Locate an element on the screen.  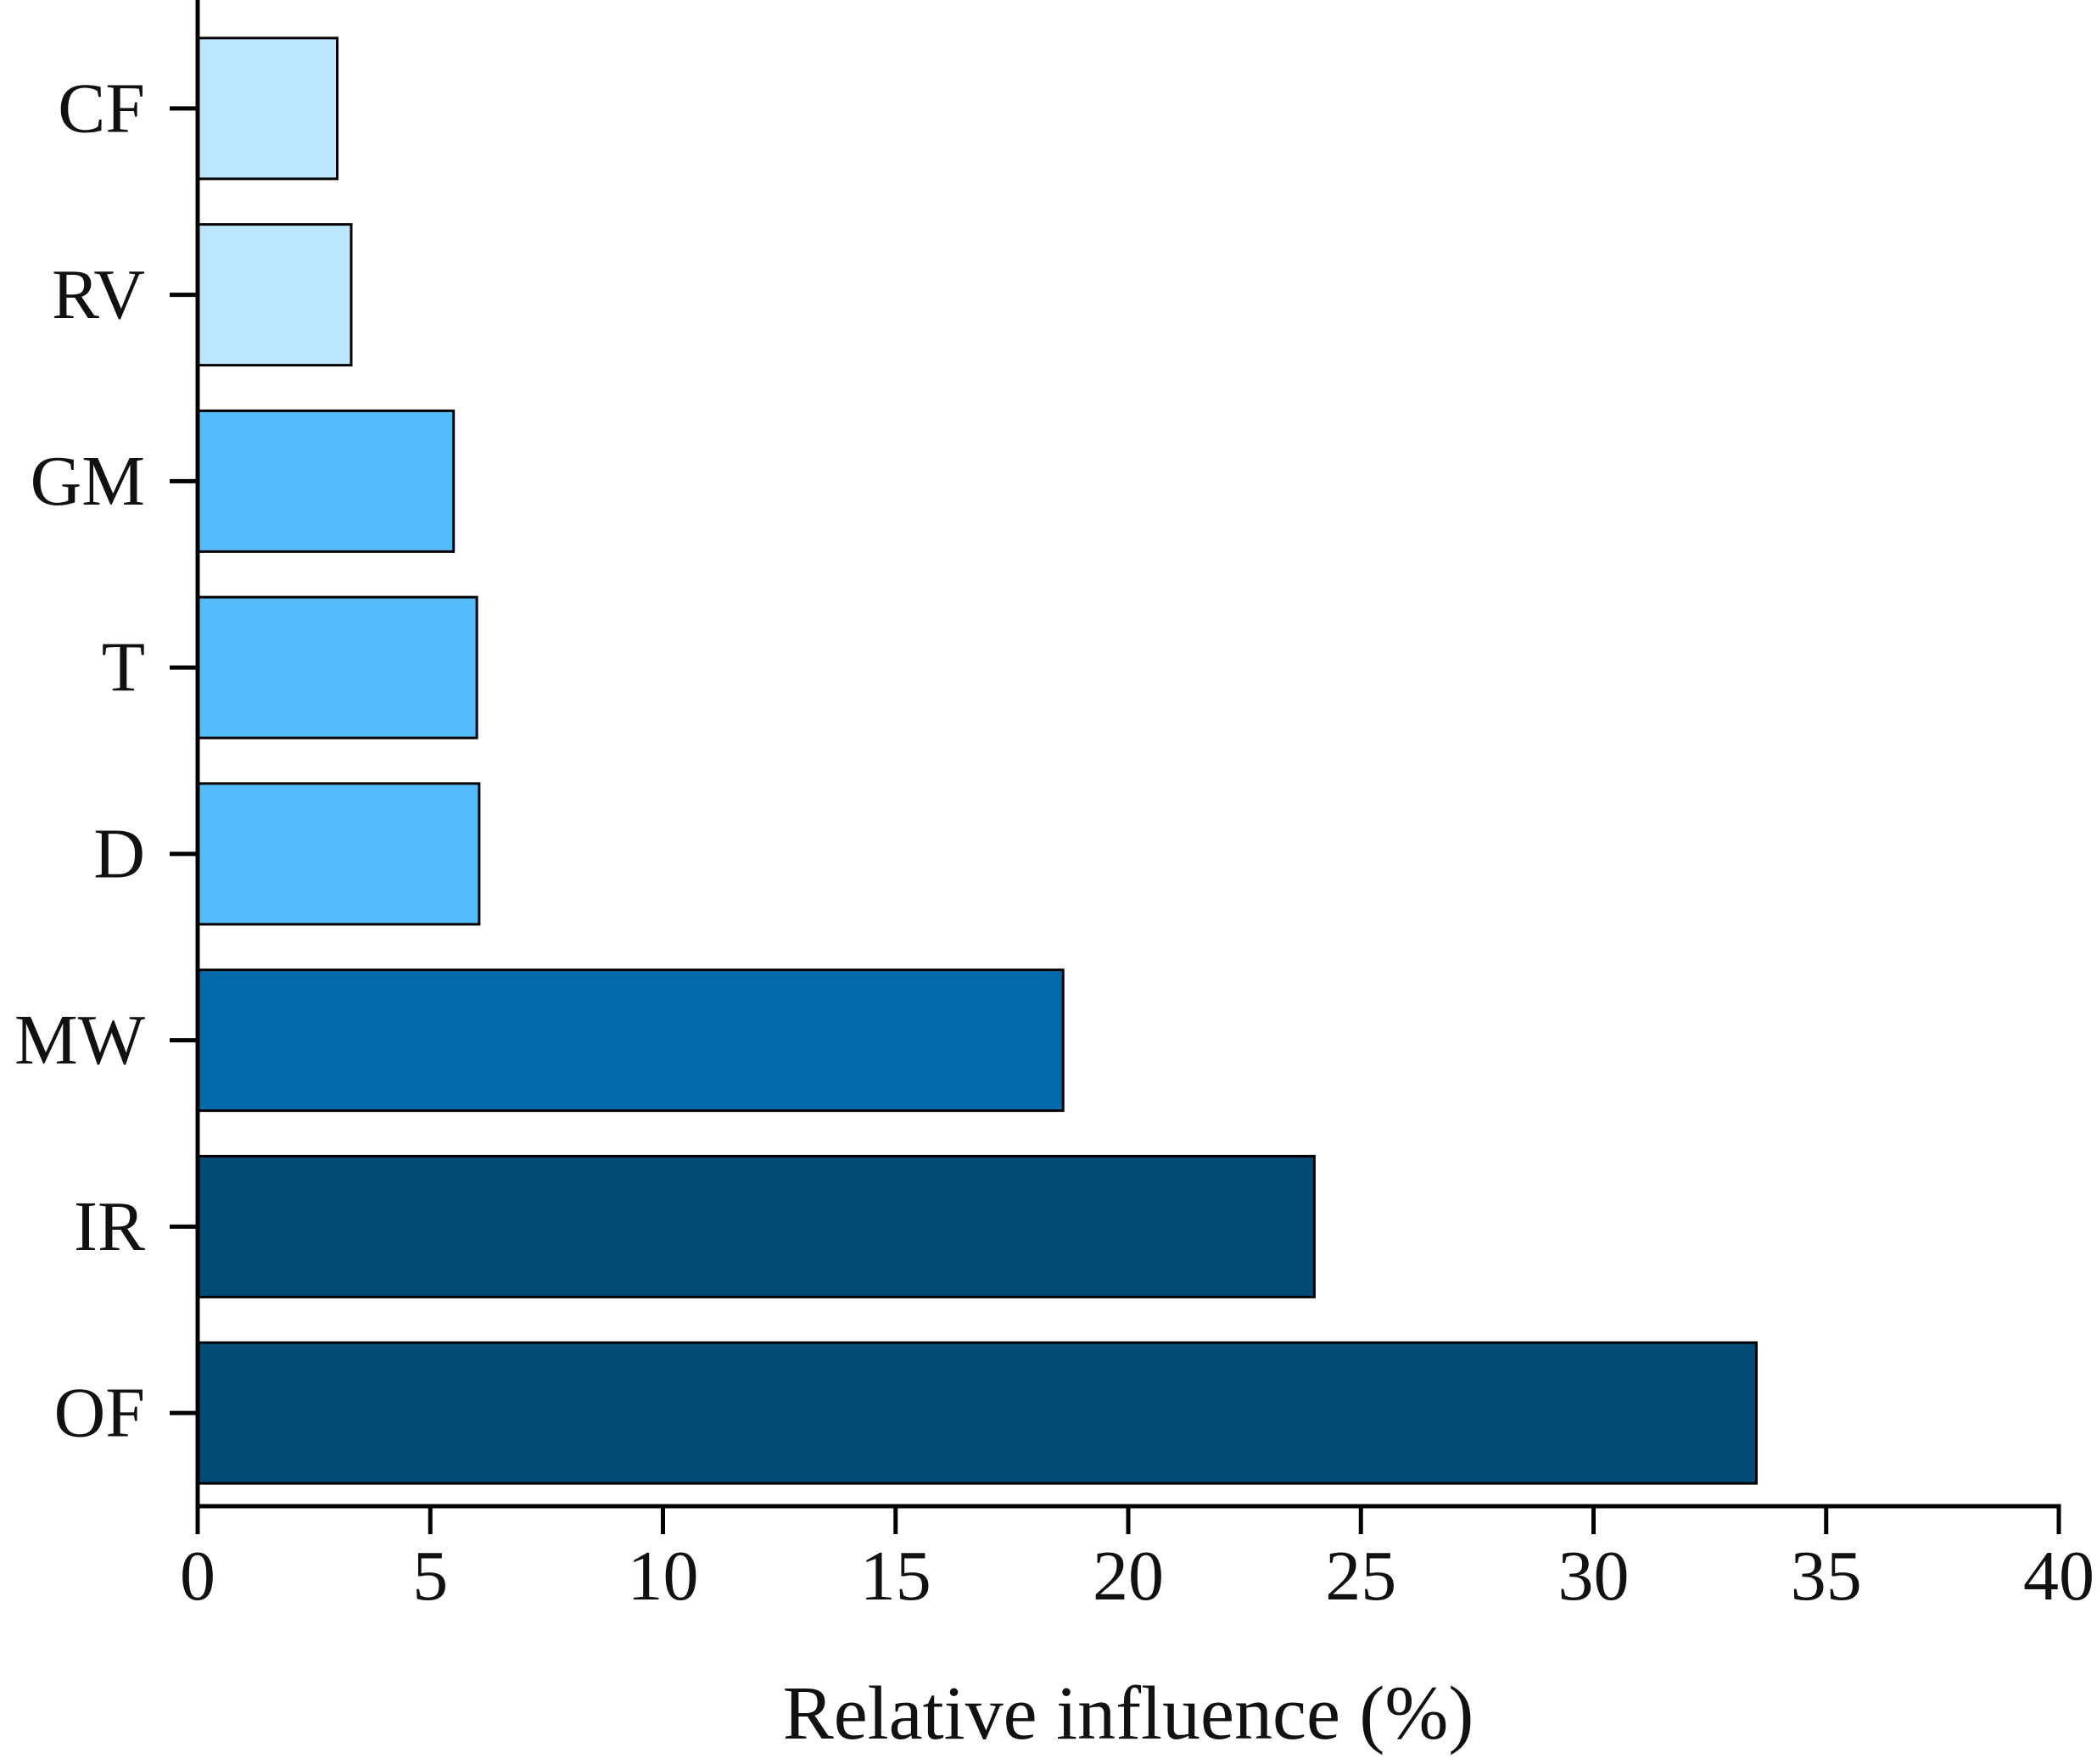
bar-gm is located at coordinates (326, 481).